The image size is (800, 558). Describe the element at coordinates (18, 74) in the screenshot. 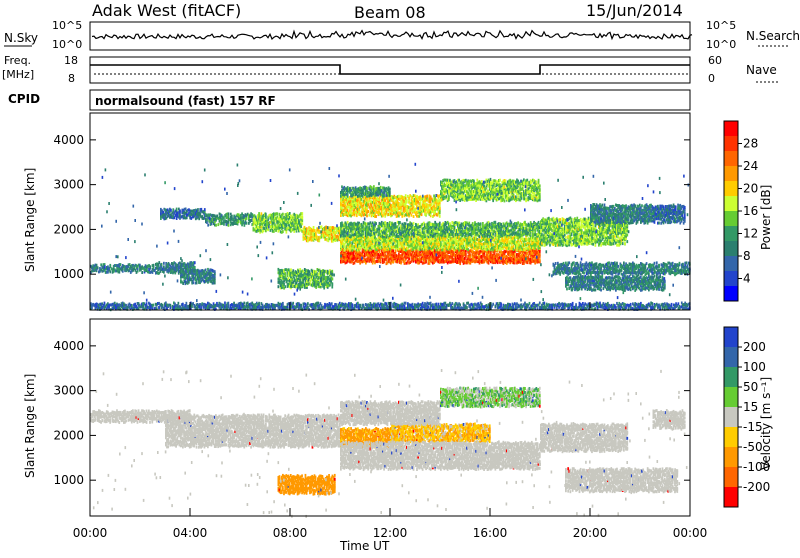

I see `freq-unit-label: [MHz]` at that location.